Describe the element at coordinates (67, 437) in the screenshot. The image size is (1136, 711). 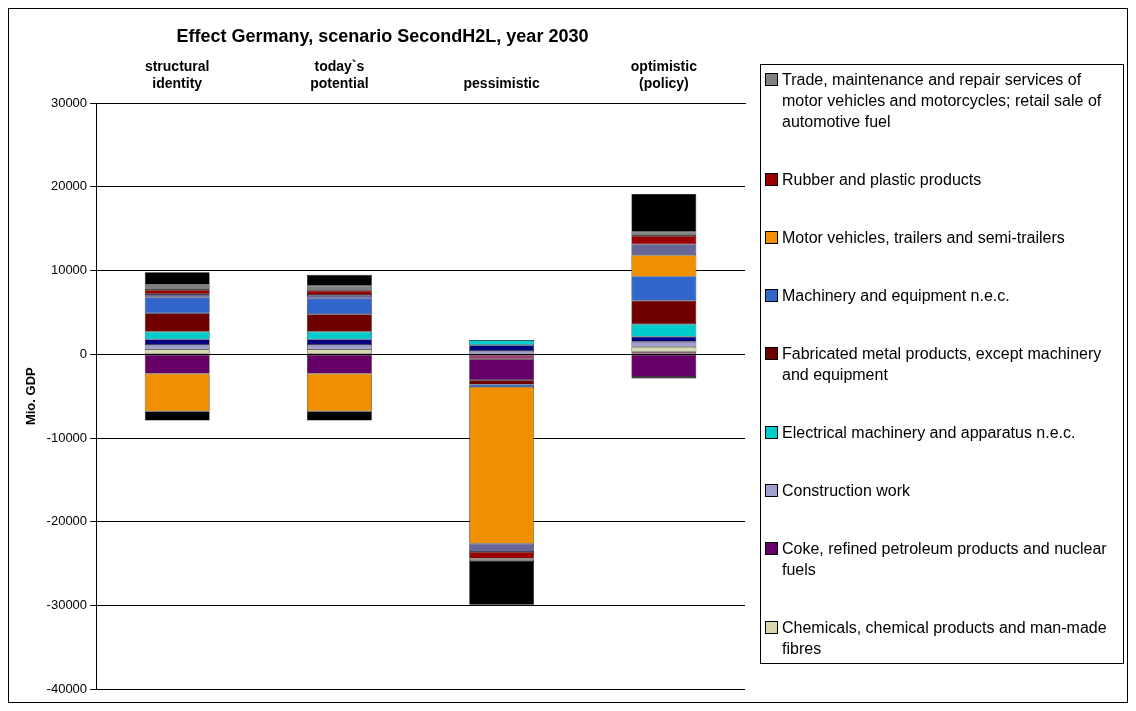
I see `y-tick-label: -10000` at that location.